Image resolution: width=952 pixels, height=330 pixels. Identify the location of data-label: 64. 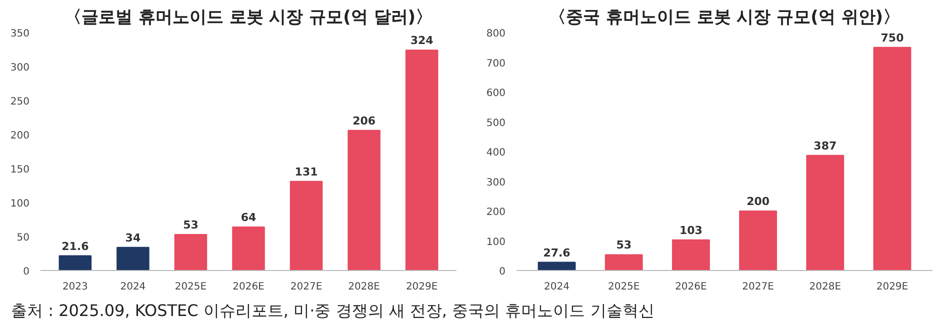
(248, 217).